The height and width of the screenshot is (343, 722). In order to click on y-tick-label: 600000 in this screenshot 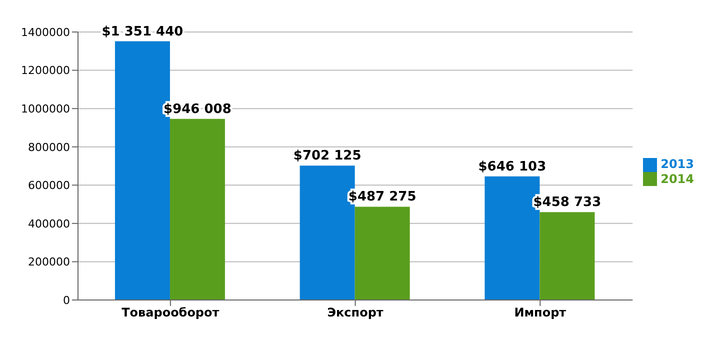, I will do `click(49, 185)`.